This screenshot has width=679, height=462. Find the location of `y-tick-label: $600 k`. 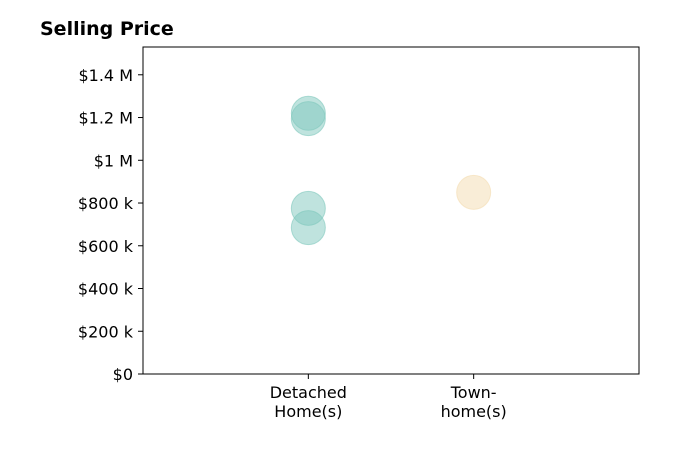

y-tick-label: $600 k is located at coordinates (106, 246).